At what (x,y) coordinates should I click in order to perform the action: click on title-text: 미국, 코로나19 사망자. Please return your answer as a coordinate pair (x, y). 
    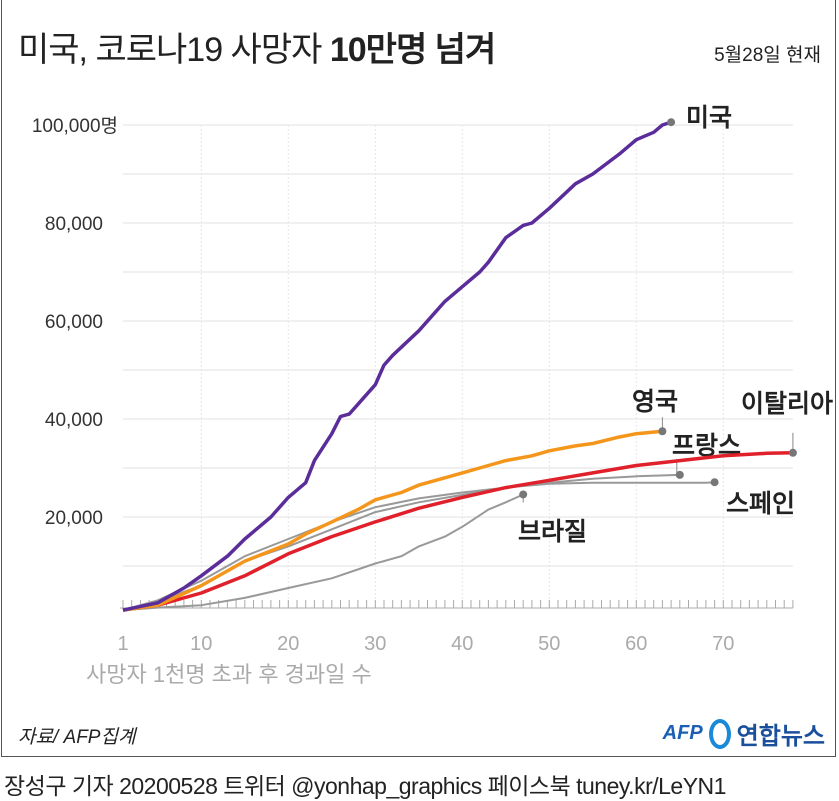
    Looking at the image, I should click on (174, 50).